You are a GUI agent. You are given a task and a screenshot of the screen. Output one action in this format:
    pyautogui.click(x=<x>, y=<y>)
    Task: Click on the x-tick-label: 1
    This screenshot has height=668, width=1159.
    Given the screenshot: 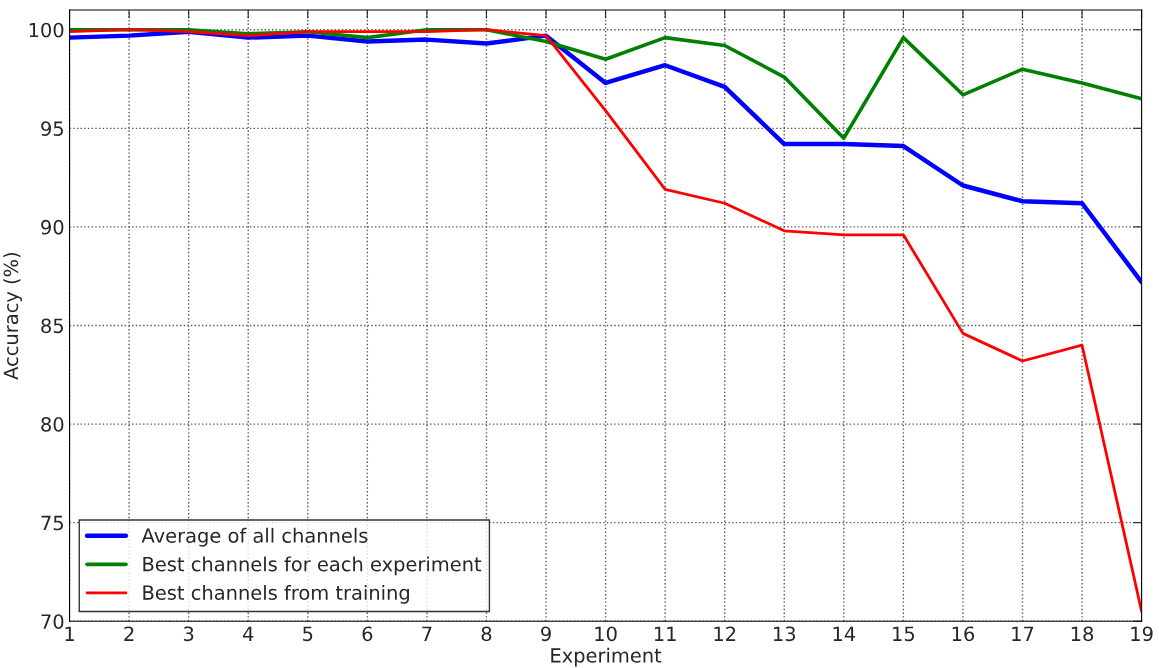 What is the action you would take?
    pyautogui.click(x=69, y=633)
    